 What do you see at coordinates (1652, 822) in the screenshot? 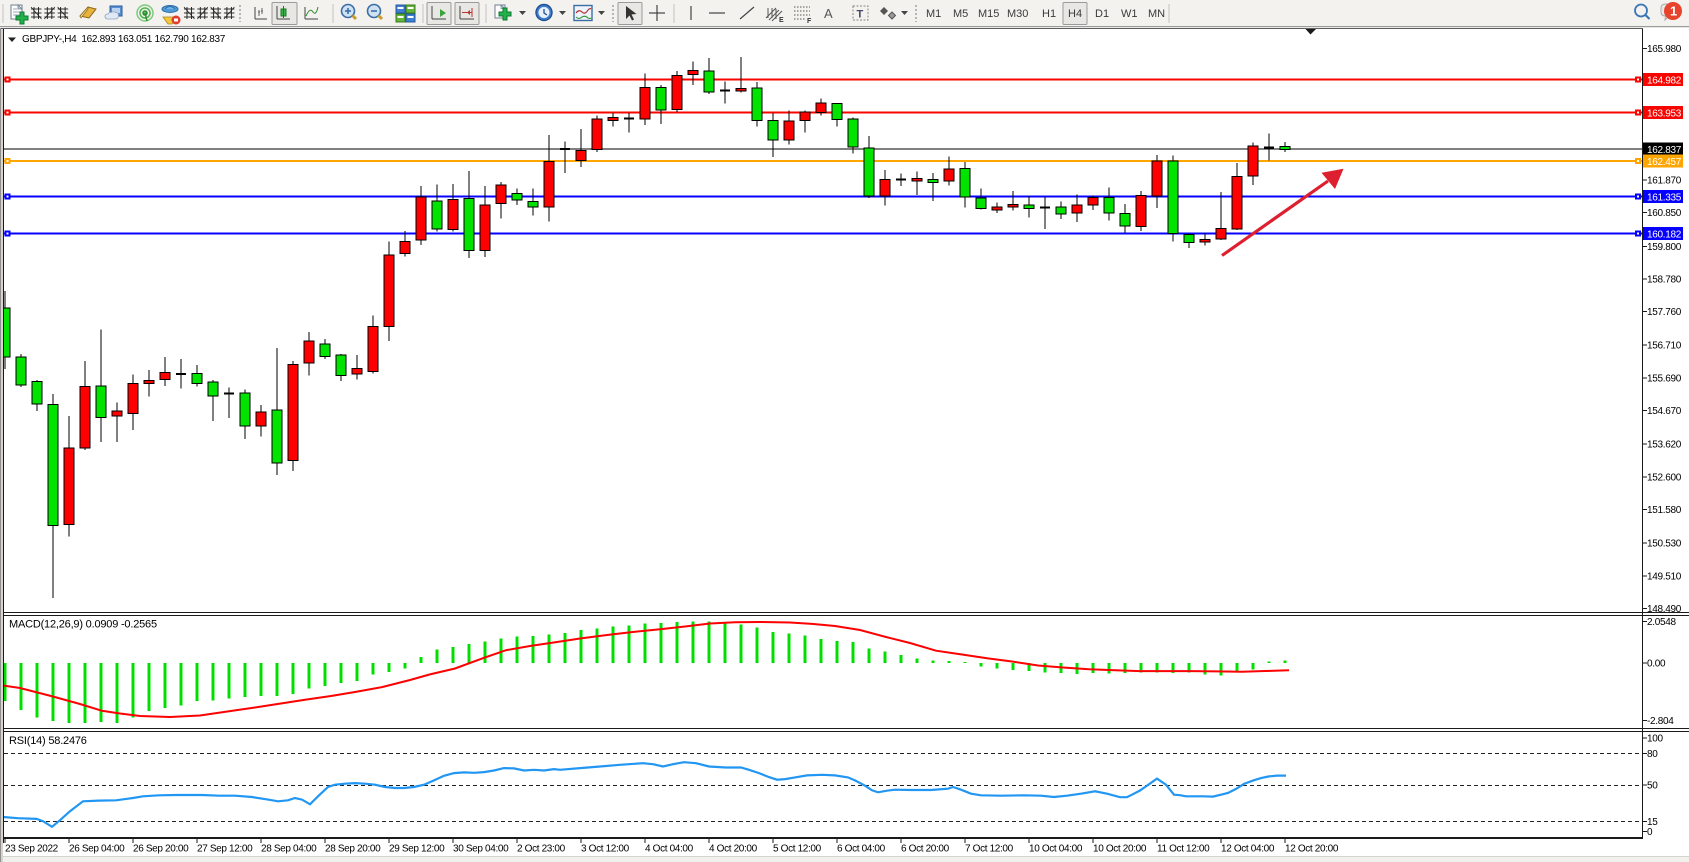
I see `svg-text: 15` at bounding box center [1652, 822].